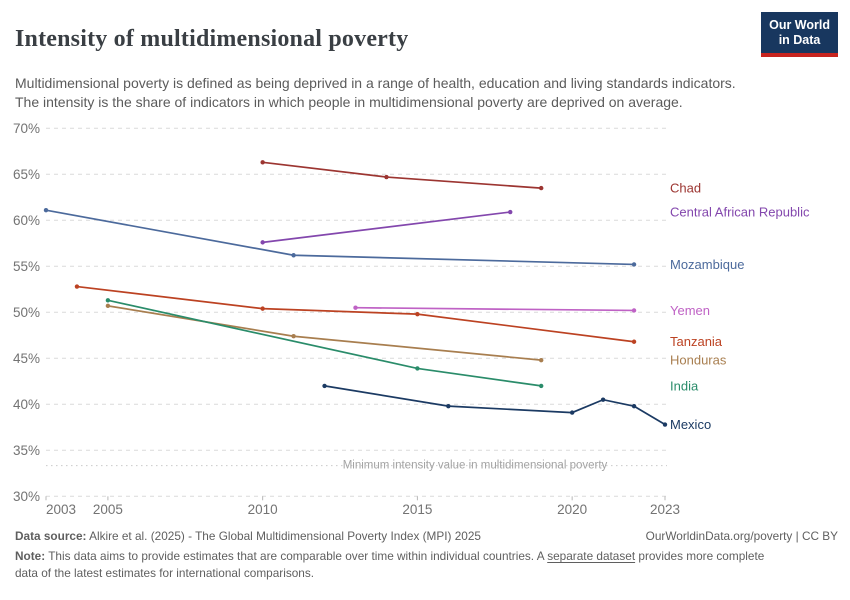  Describe the element at coordinates (26, 450) in the screenshot. I see `y-axis-label: 35%` at that location.